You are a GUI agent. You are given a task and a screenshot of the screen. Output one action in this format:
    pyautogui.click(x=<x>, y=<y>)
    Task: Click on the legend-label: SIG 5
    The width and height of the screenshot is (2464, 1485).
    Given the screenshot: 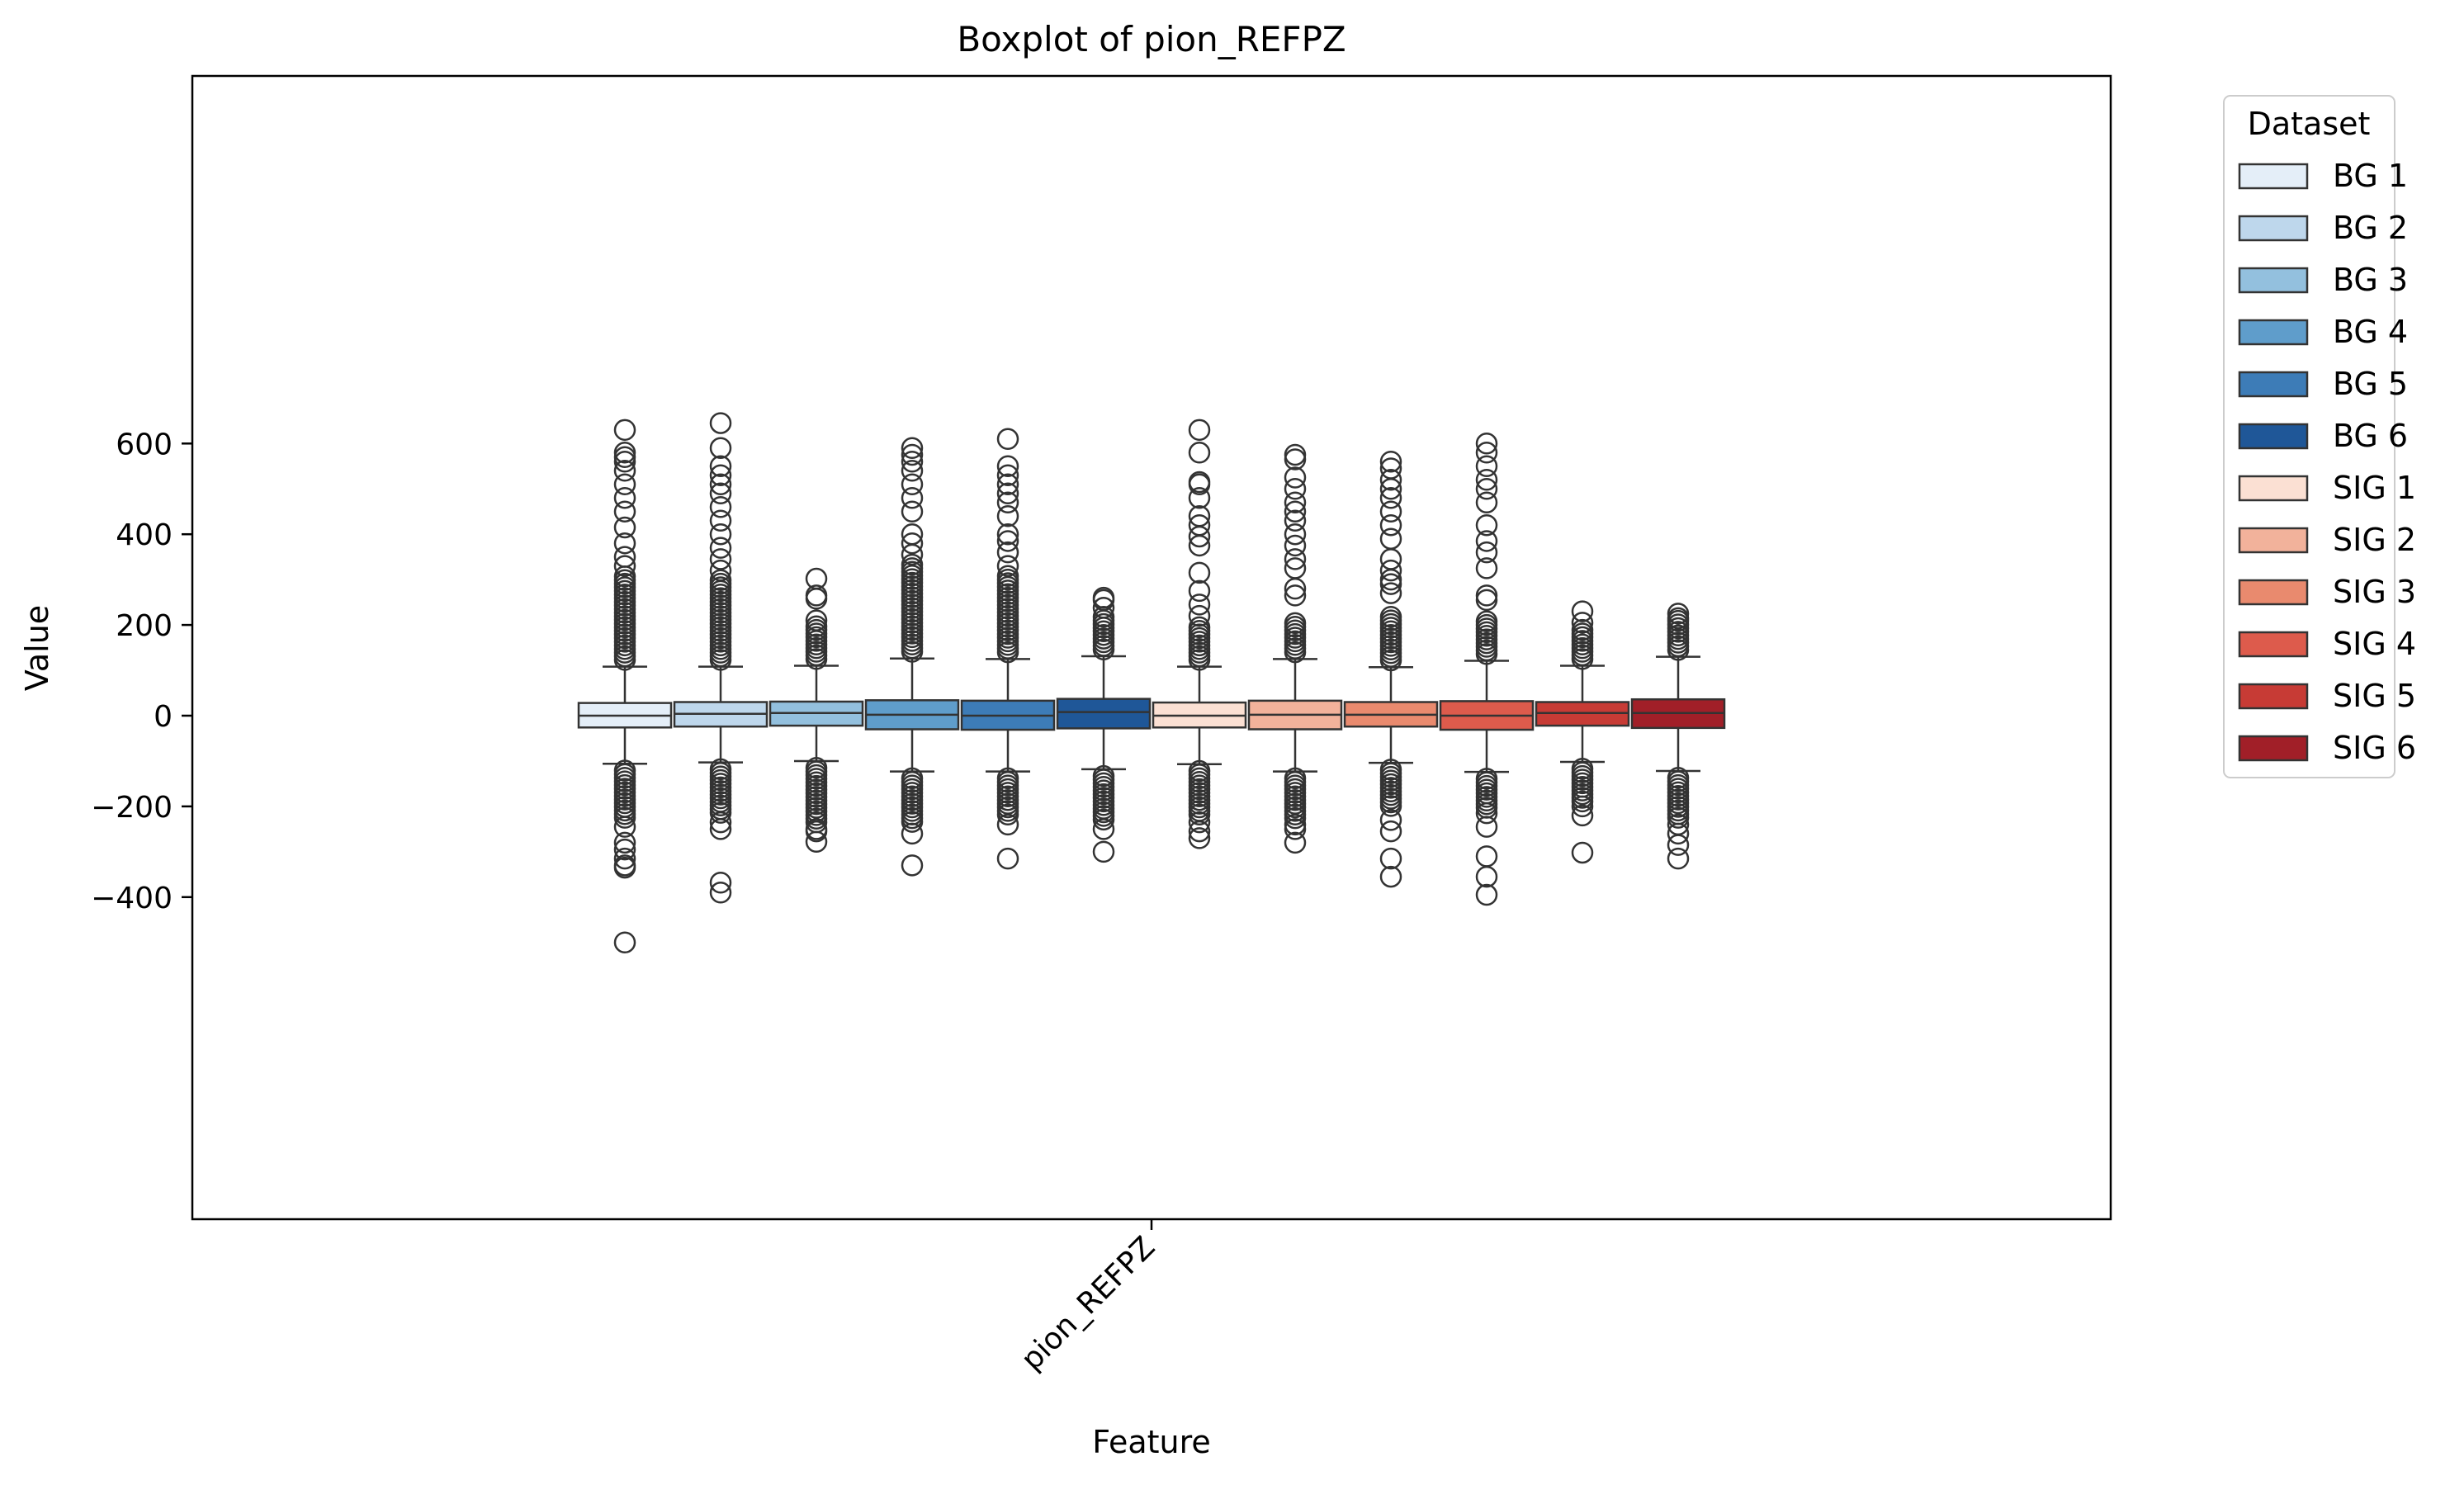 What is the action you would take?
    pyautogui.click(x=2374, y=696)
    